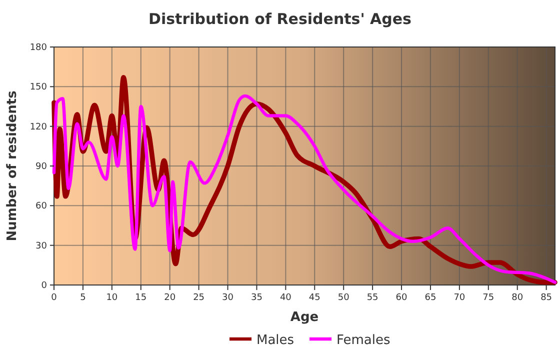 The width and height of the screenshot is (560, 353). I want to click on y-tick-label: 60, so click(42, 207).